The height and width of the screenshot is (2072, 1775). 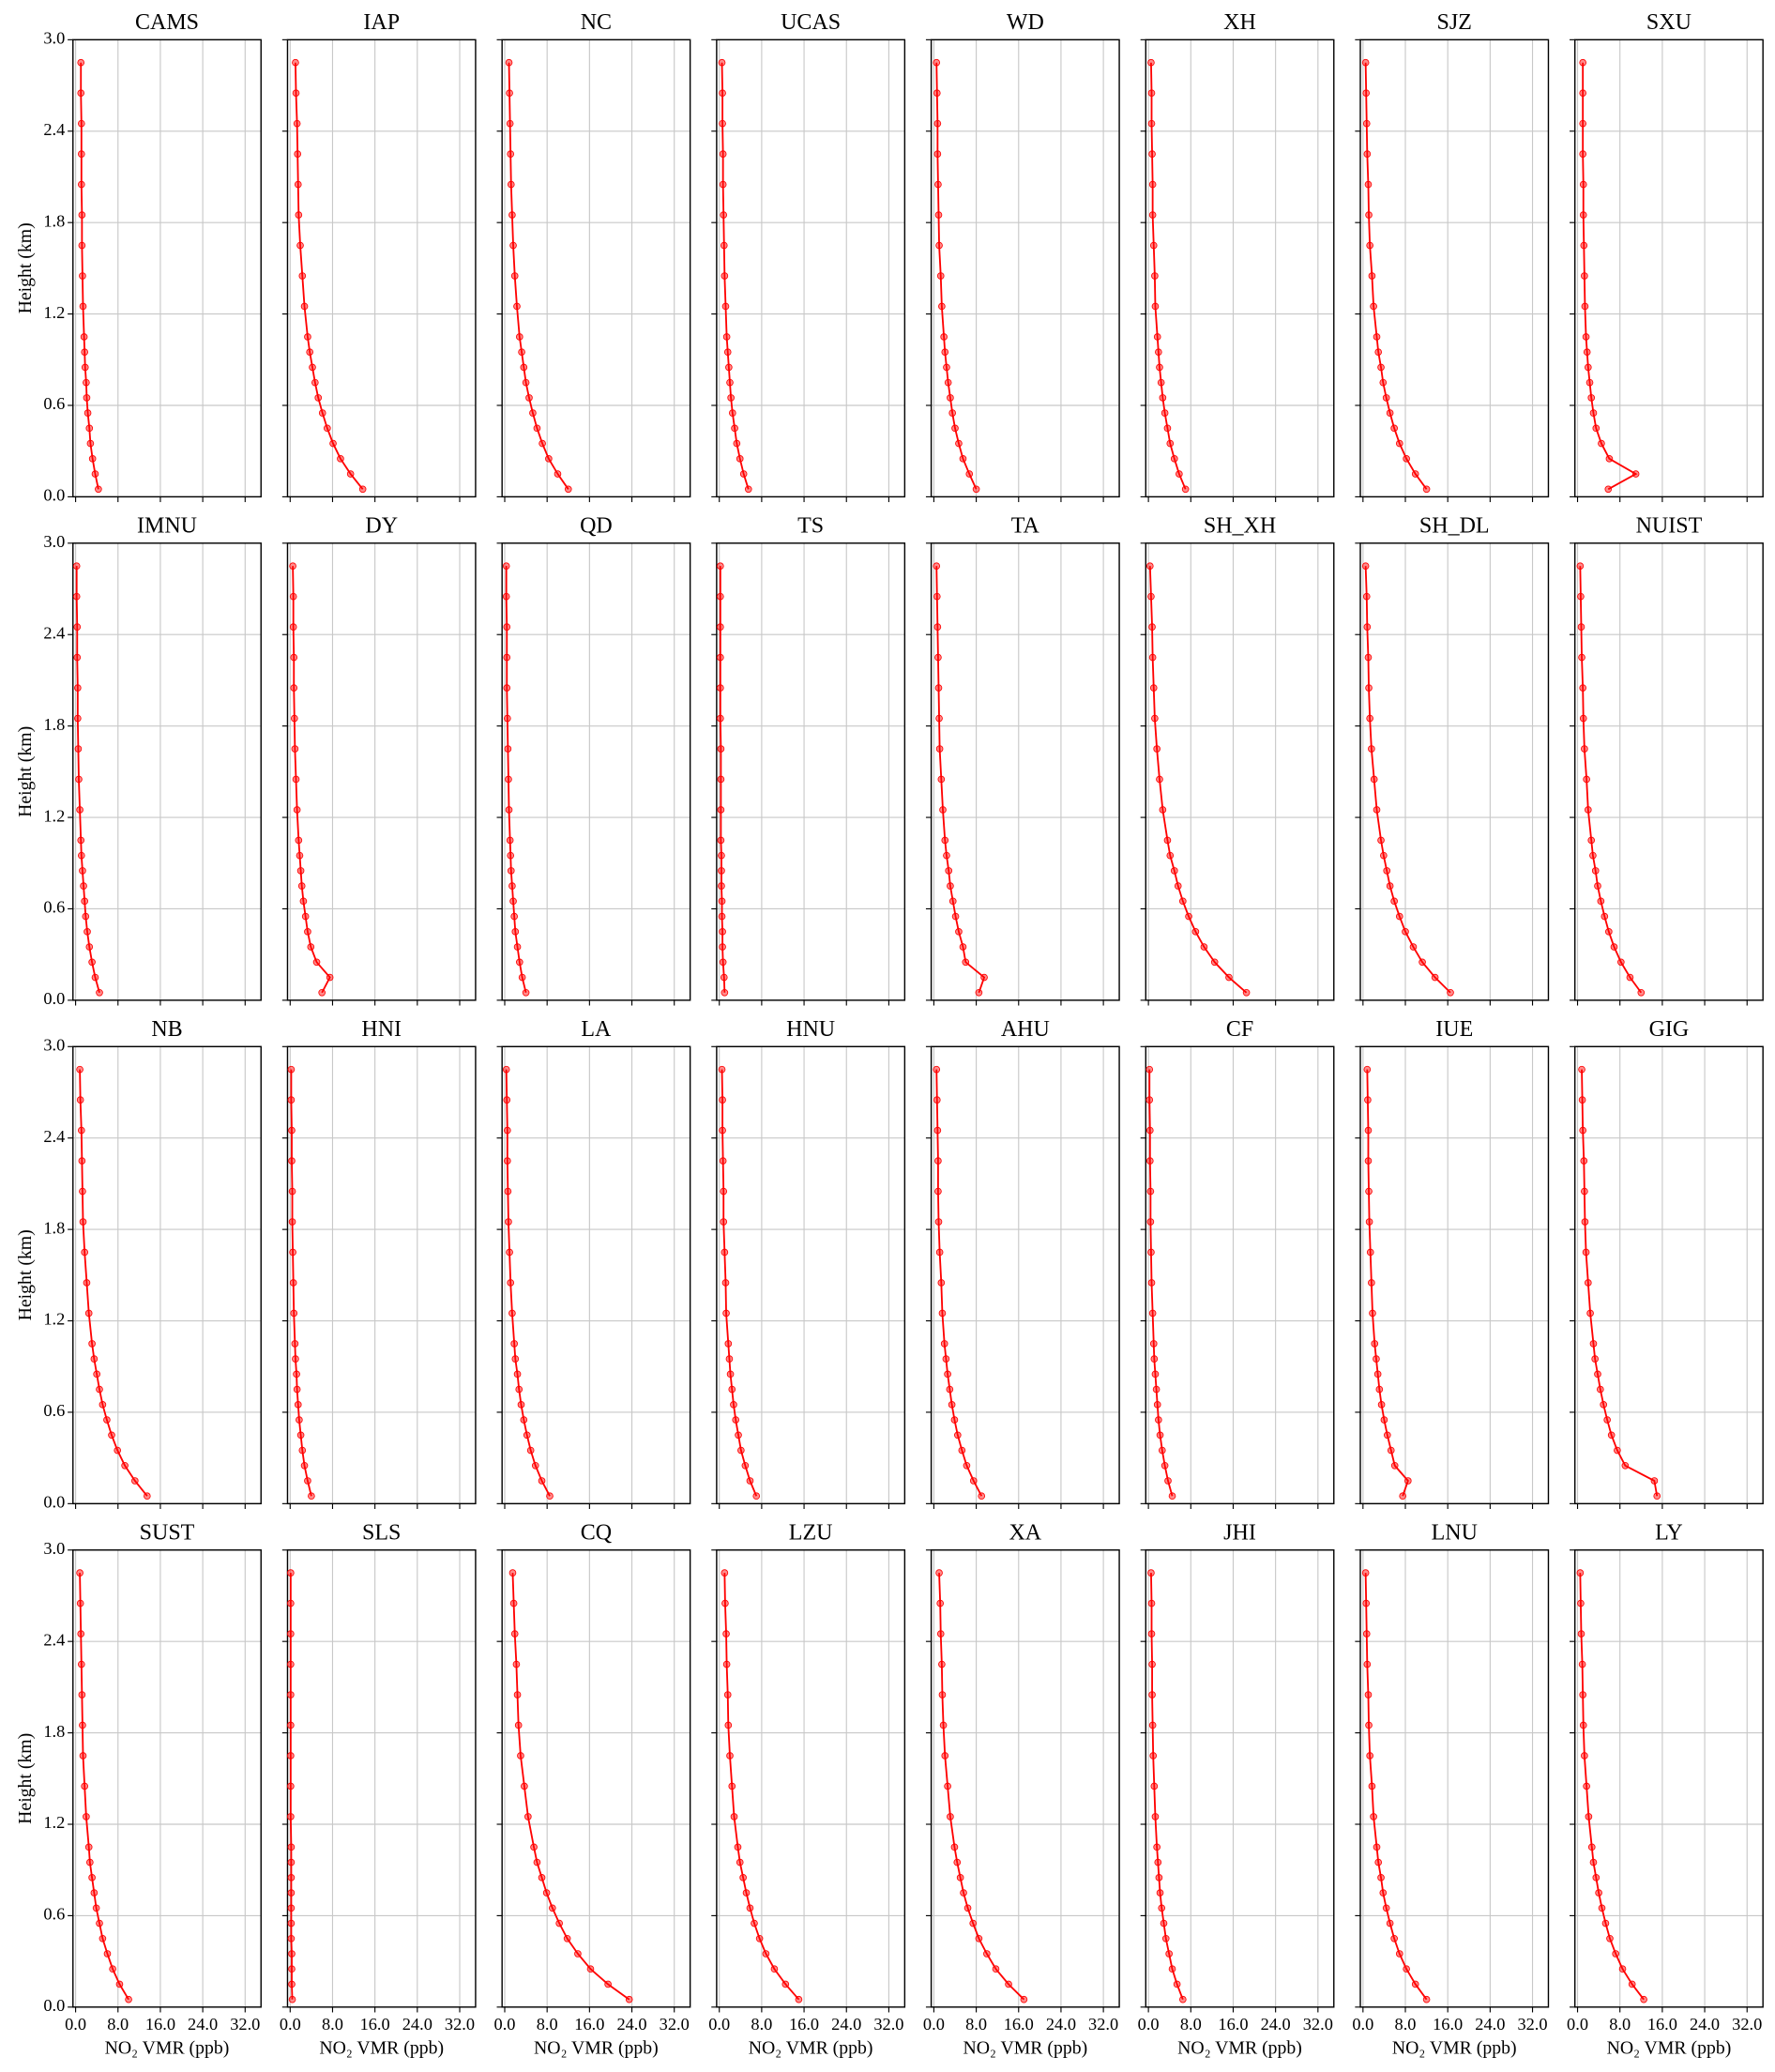 What do you see at coordinates (54, 2006) in the screenshot?
I see `y-tick-label: 0.0` at bounding box center [54, 2006].